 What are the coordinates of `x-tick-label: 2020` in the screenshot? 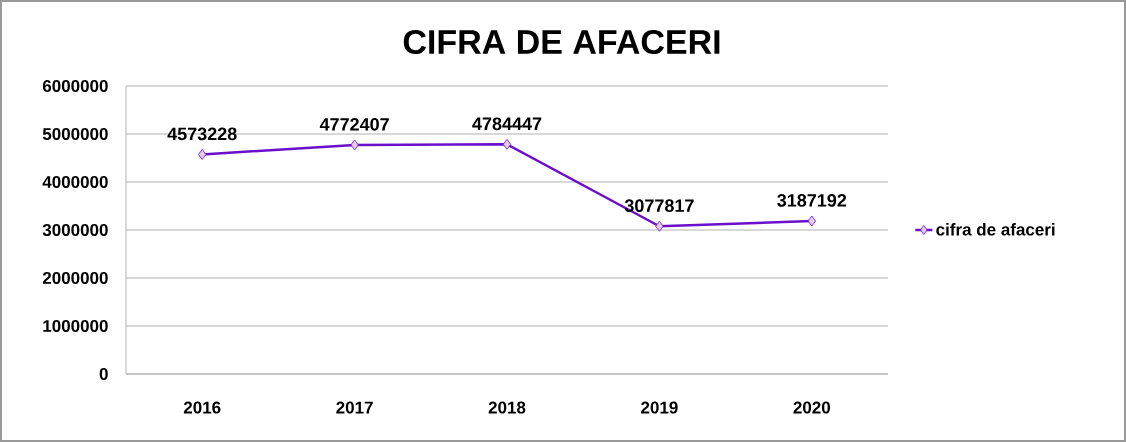 It's located at (811, 407).